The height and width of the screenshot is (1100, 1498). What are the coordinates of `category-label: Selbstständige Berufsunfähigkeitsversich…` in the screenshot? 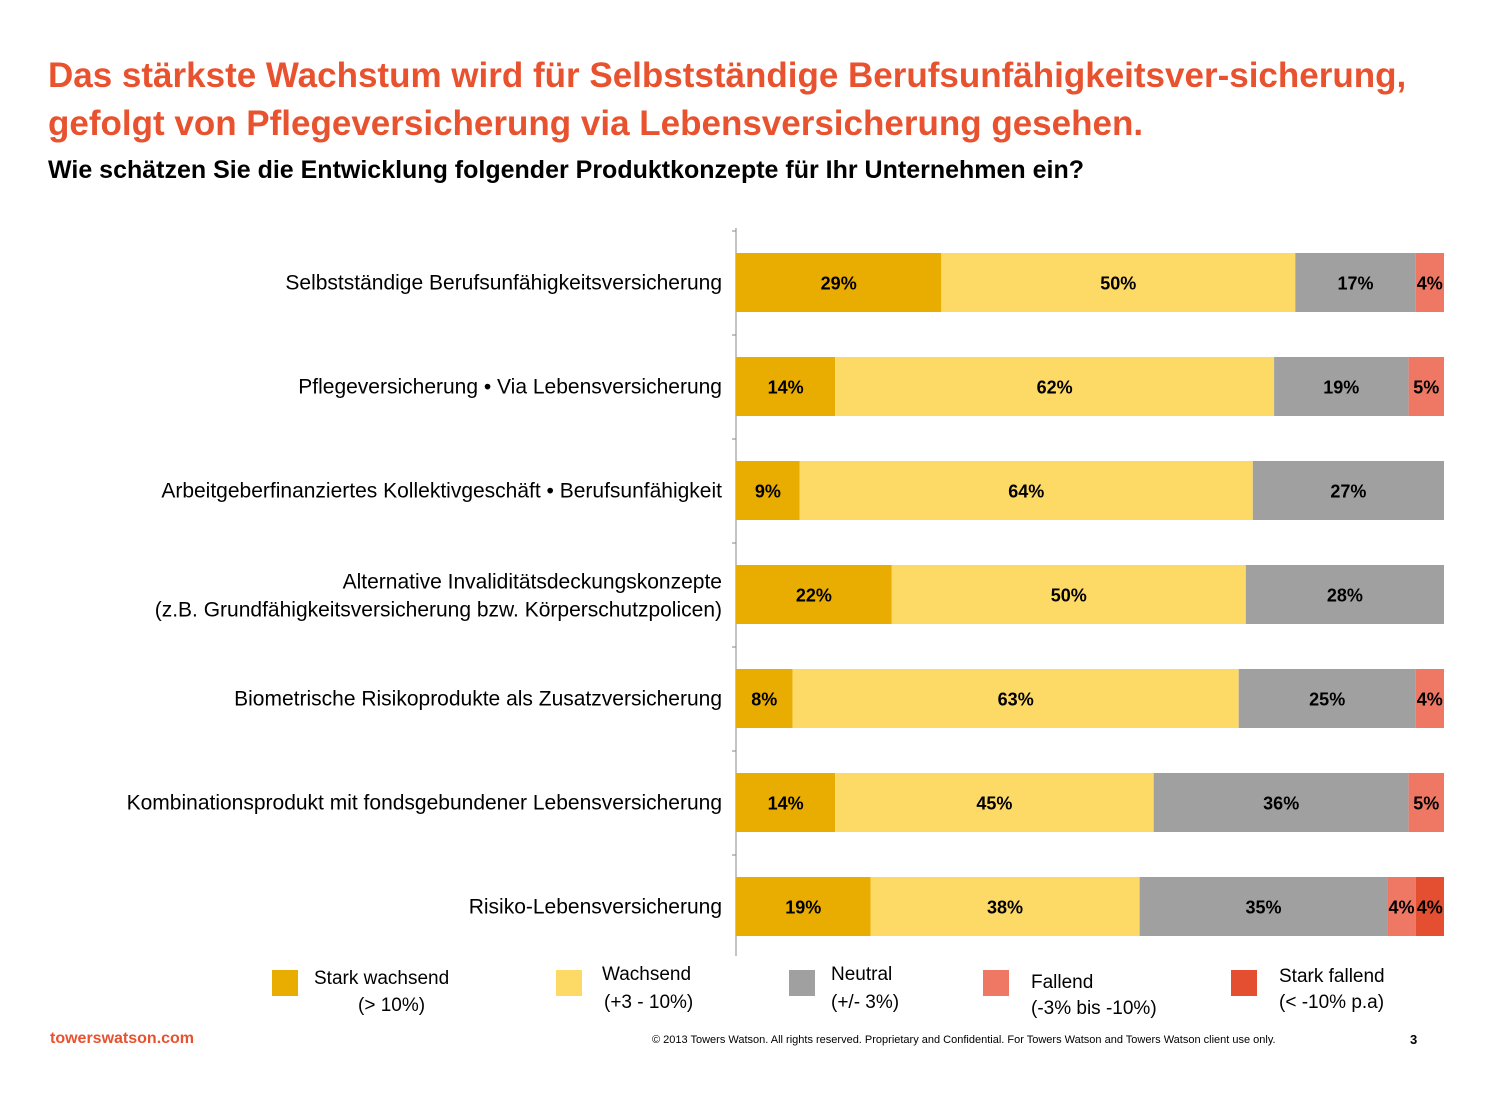 It's located at (503, 283).